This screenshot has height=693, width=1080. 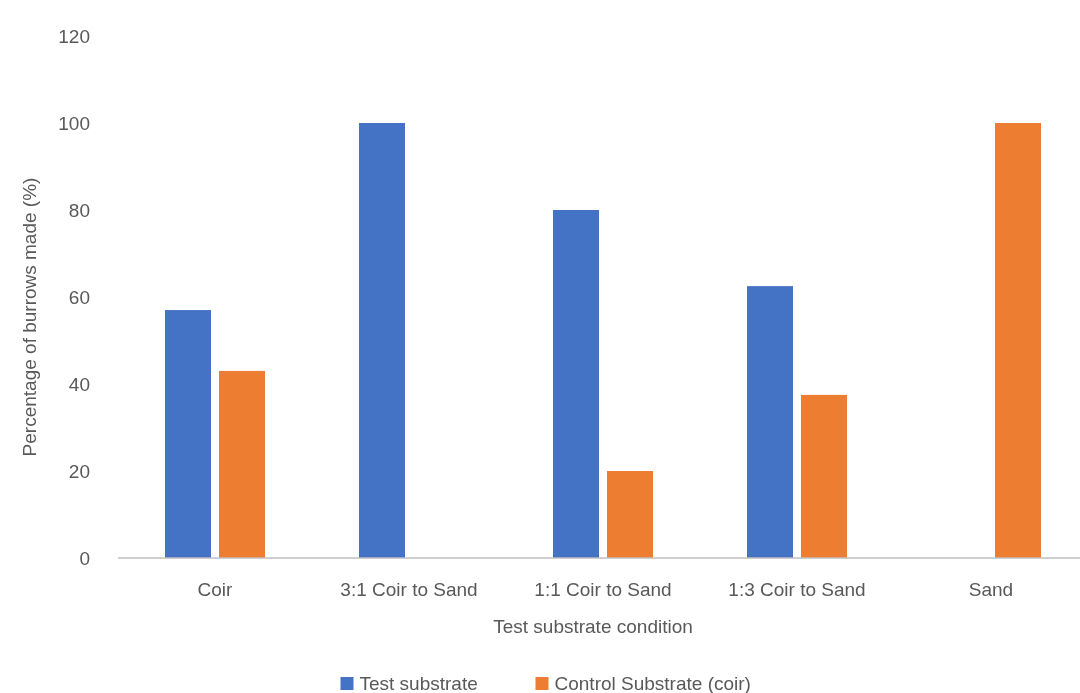 I want to click on legend-label: Test substrate, so click(x=418, y=683).